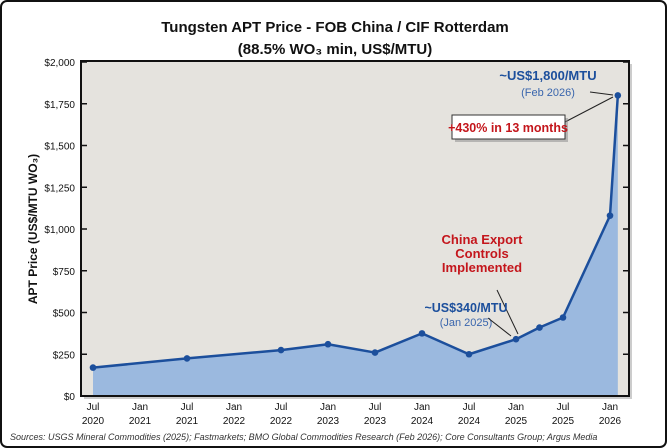  What do you see at coordinates (59, 105) in the screenshot?
I see `y-tick-label: $1,750` at bounding box center [59, 105].